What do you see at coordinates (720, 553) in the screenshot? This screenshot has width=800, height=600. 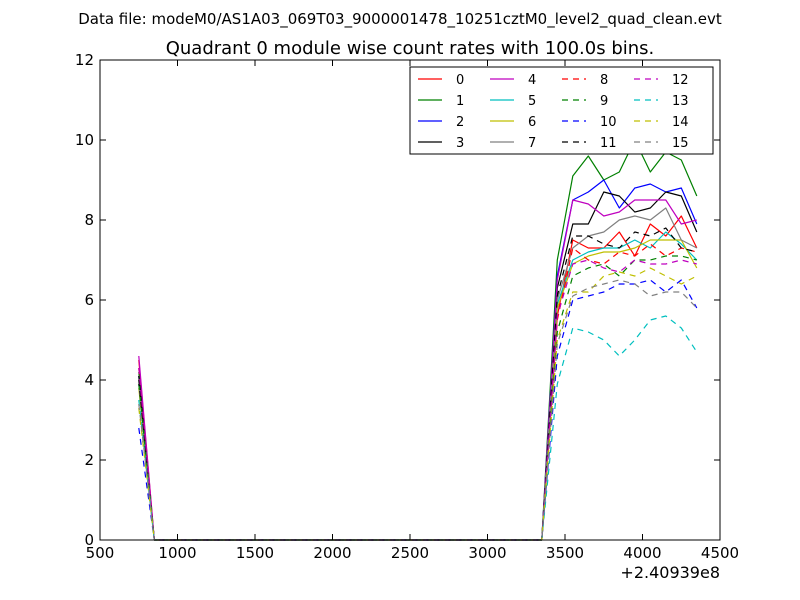 I see `x-tick-label: 4500` at bounding box center [720, 553].